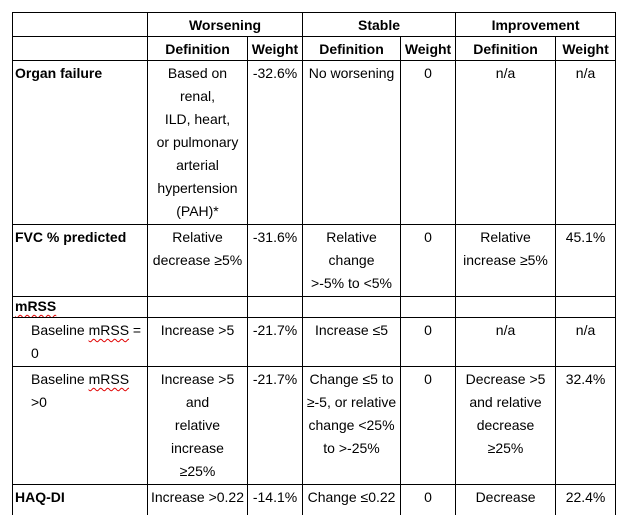 This screenshot has height=515, width=622. What do you see at coordinates (80, 499) in the screenshot?
I see `row-label-haq-di: HAQ-DI` at bounding box center [80, 499].